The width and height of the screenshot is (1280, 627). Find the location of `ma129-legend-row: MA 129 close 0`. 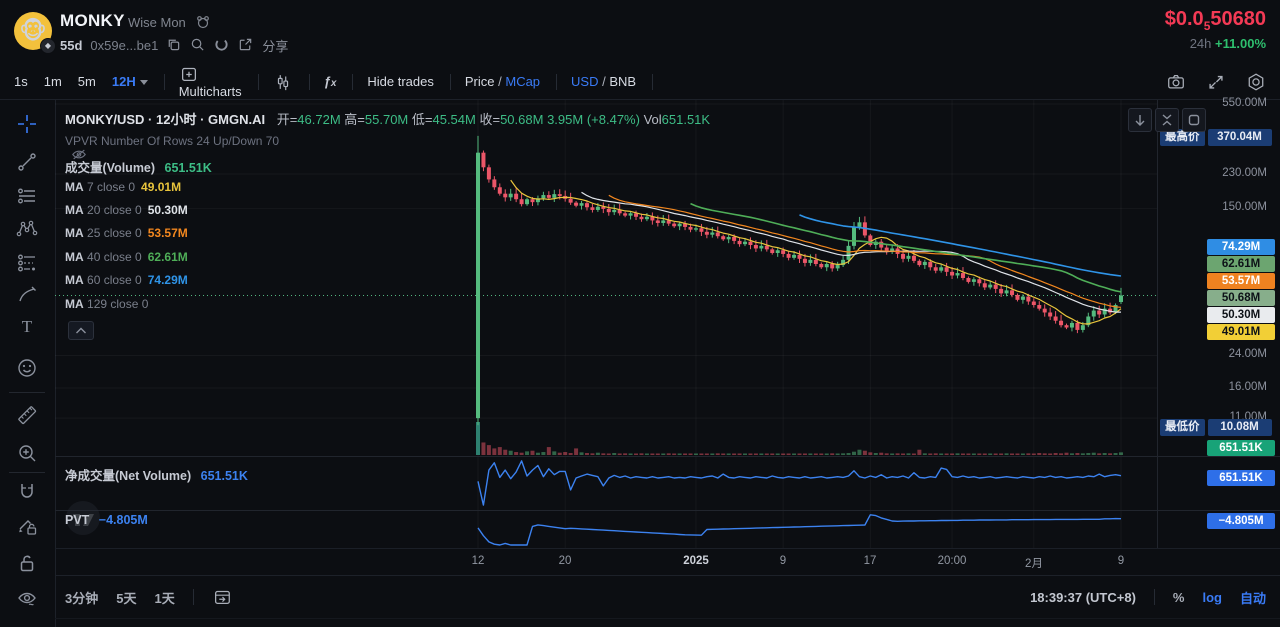

ma129-legend-row: MA 129 close 0 is located at coordinates (107, 304).